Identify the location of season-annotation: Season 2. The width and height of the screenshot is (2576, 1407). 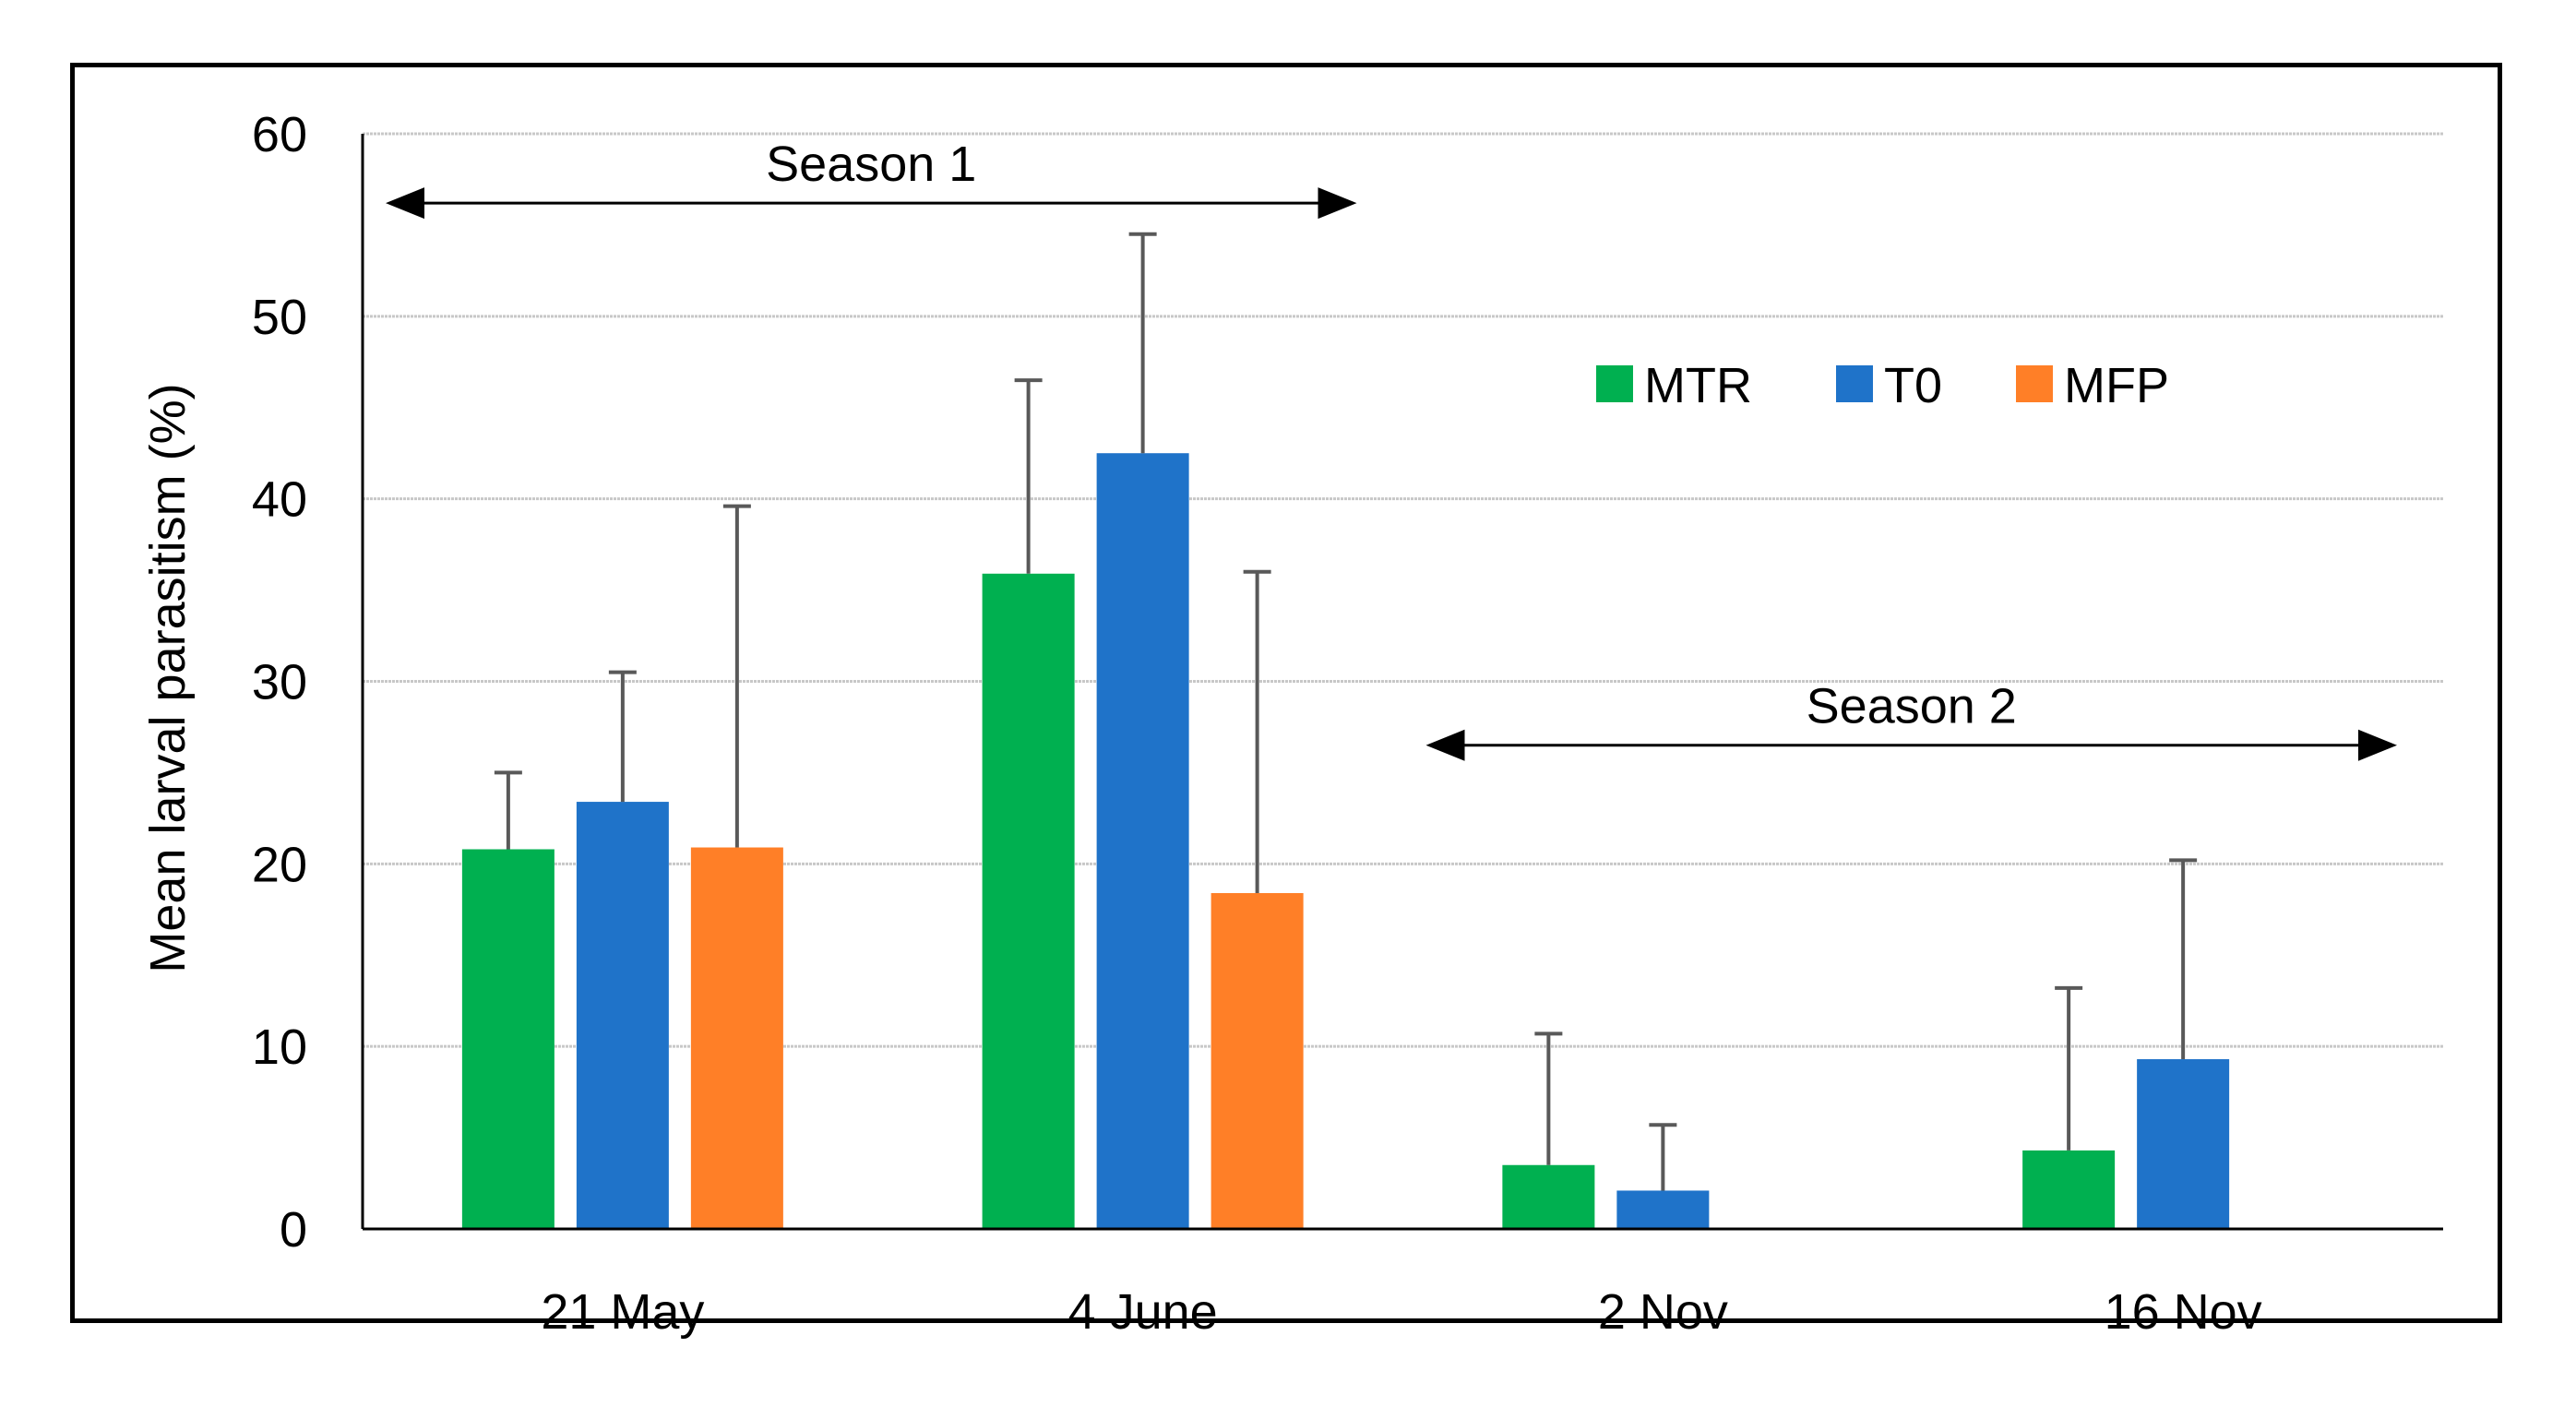
(1911, 720).